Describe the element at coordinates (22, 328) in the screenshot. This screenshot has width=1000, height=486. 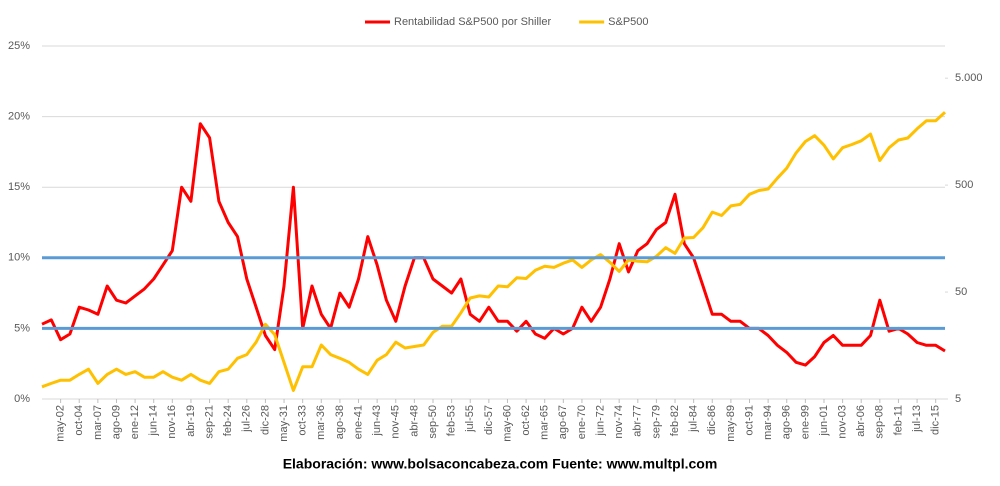
I see `y-tick-label: 5%` at that location.